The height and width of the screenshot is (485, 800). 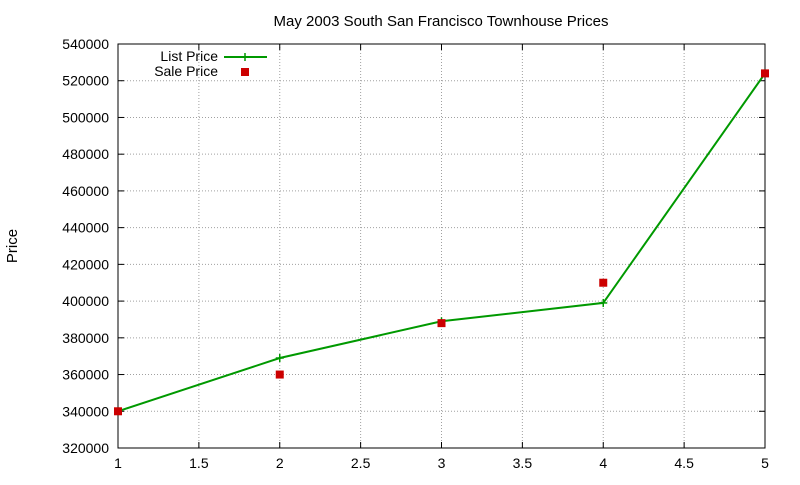 What do you see at coordinates (85, 264) in the screenshot?
I see `y-tick-label: 420000` at bounding box center [85, 264].